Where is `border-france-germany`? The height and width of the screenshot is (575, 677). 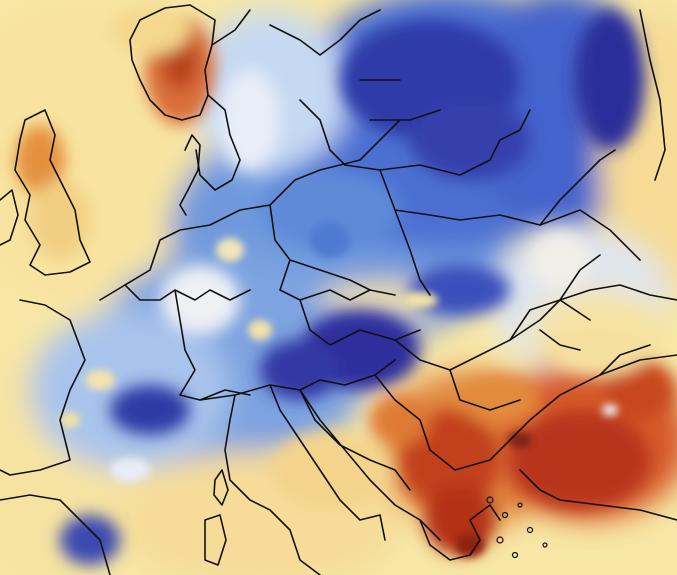
border-france-germany is located at coordinates (212, 345).